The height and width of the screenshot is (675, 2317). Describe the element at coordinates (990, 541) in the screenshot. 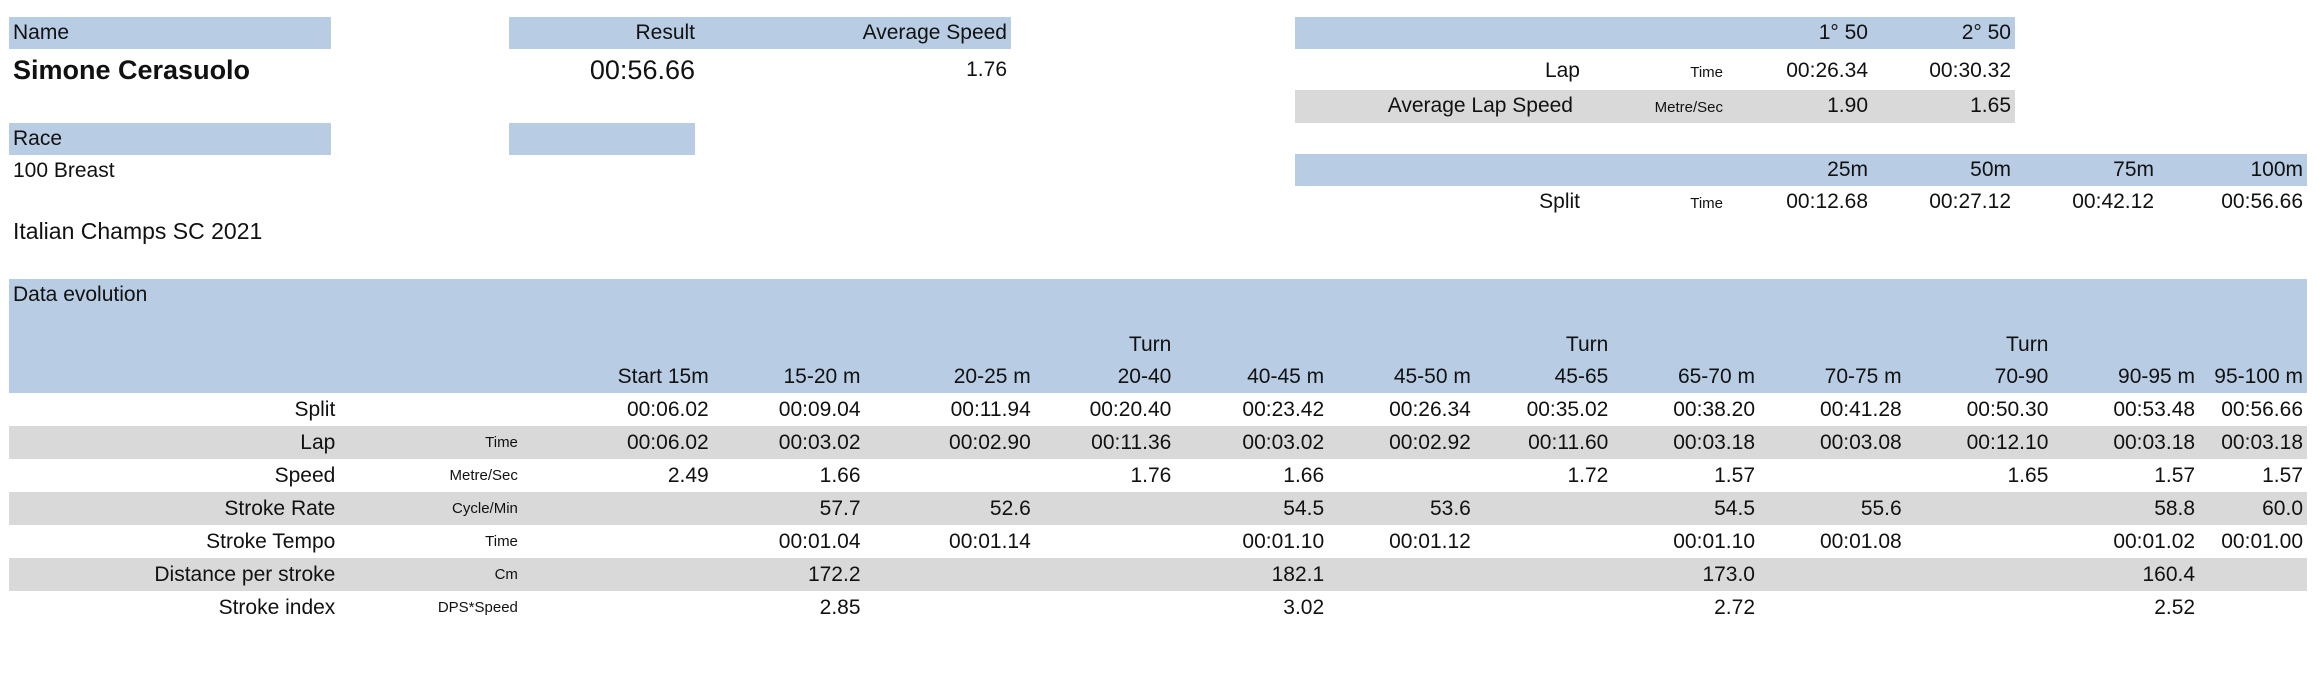

I see `table-cell: 00:01.14` at that location.